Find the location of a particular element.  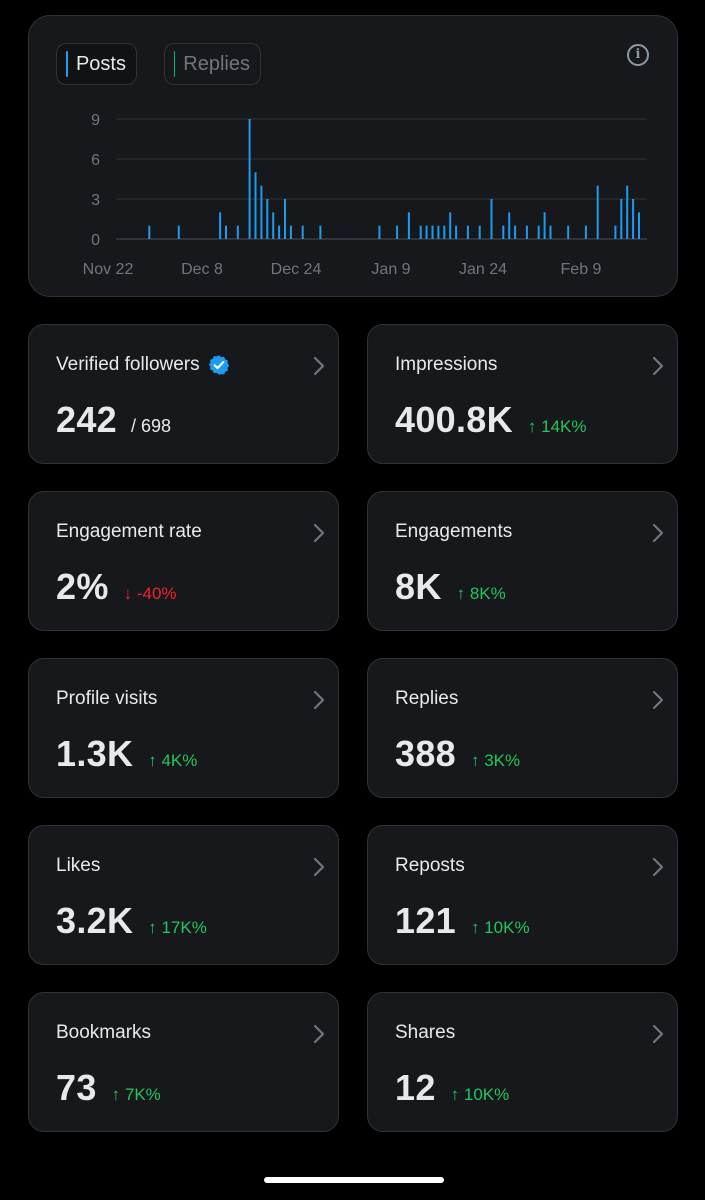

stat-delta: ↑ 14K% is located at coordinates (557, 426).